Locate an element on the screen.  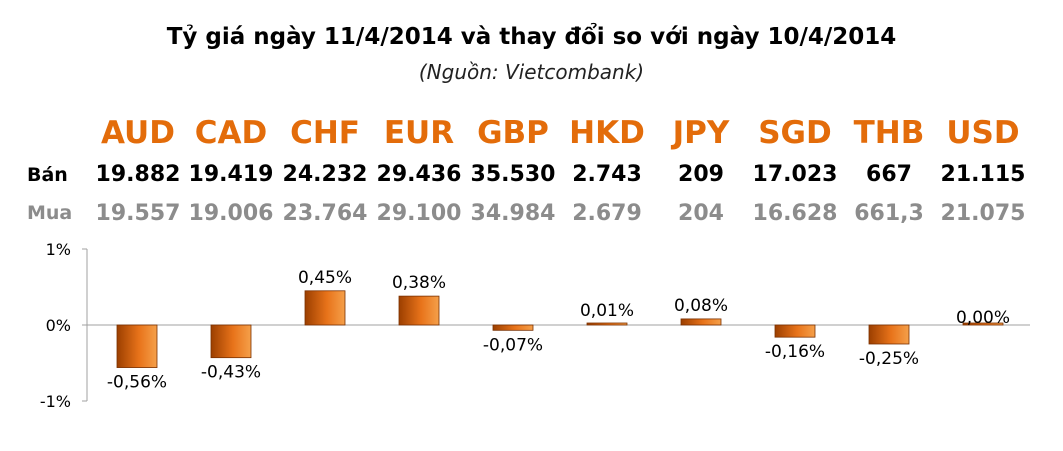
bar-cad is located at coordinates (231, 341).